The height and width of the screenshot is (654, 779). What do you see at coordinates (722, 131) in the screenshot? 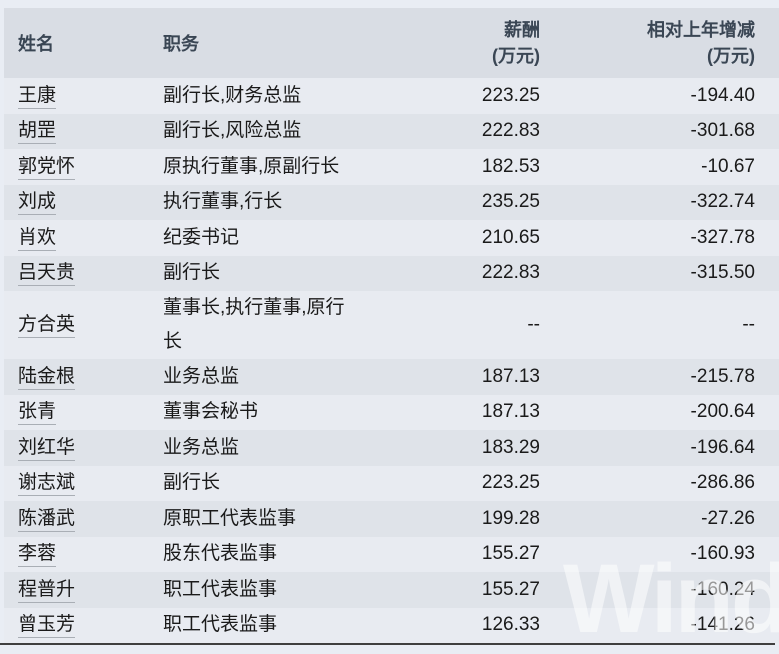
I see `change-cell: -301.68` at bounding box center [722, 131].